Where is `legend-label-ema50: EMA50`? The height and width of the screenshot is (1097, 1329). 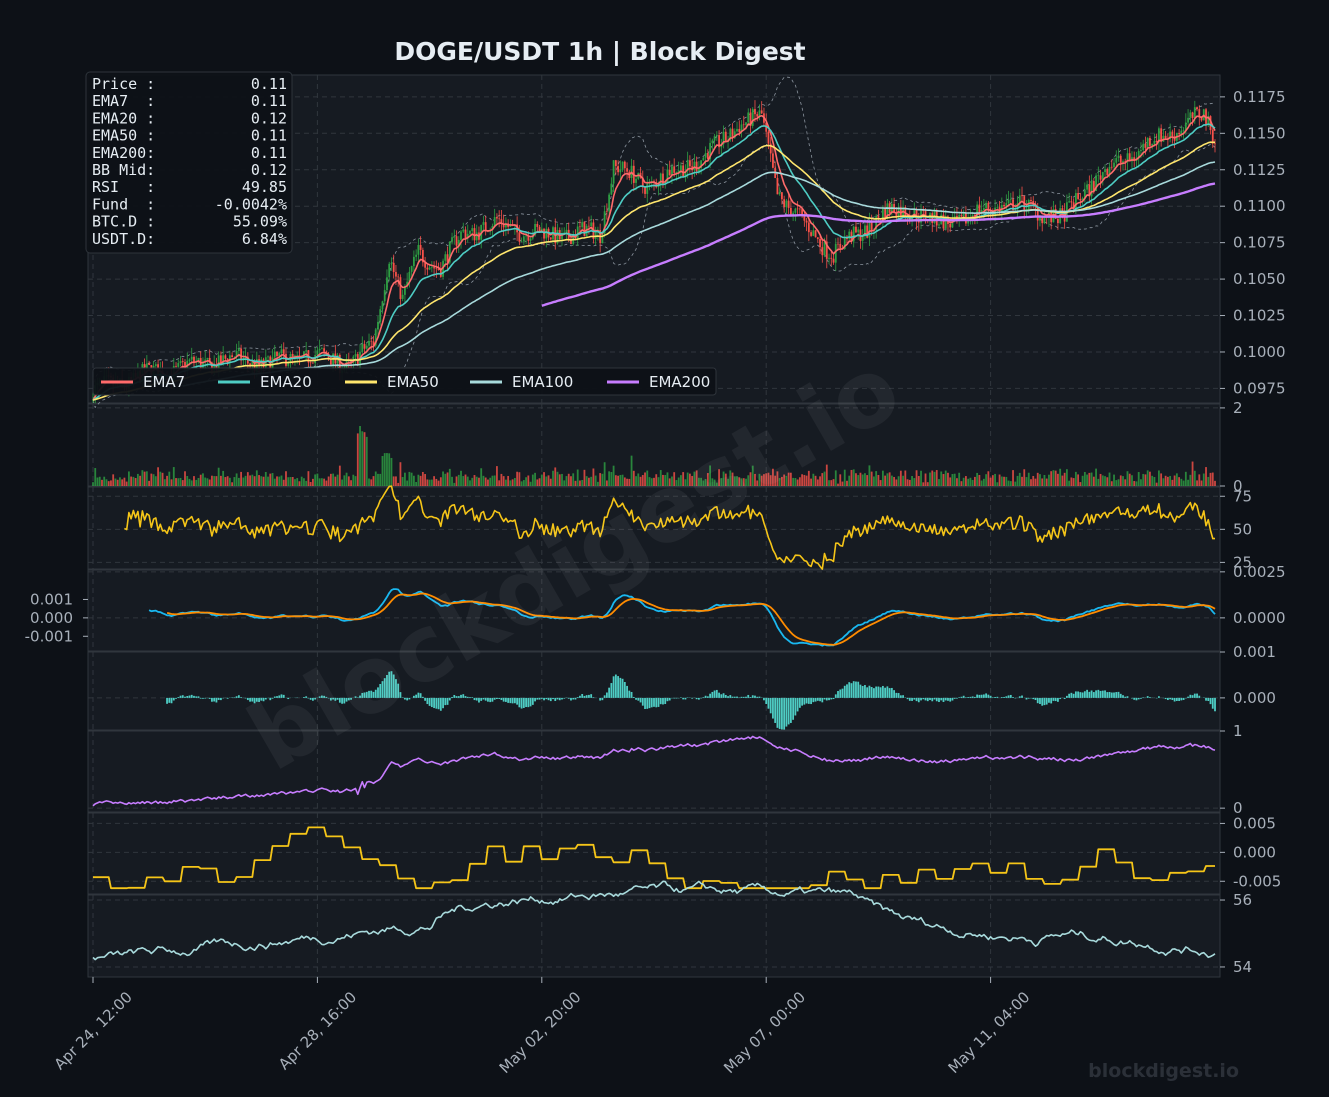 legend-label-ema50: EMA50 is located at coordinates (413, 382).